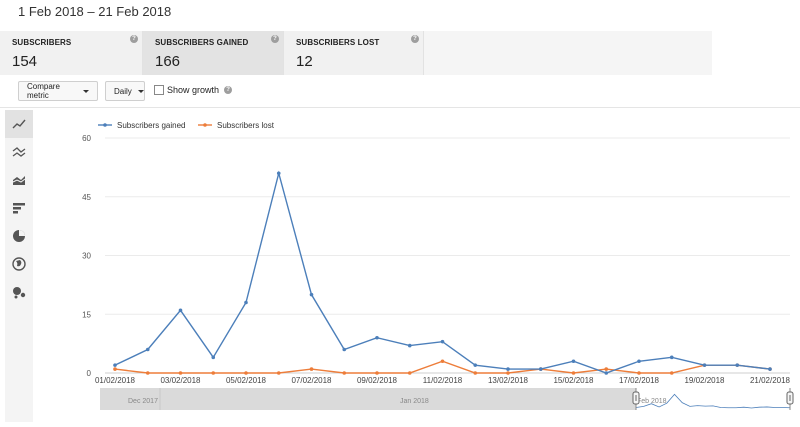  I want to click on x-tick-label: 17/02/2018, so click(639, 380).